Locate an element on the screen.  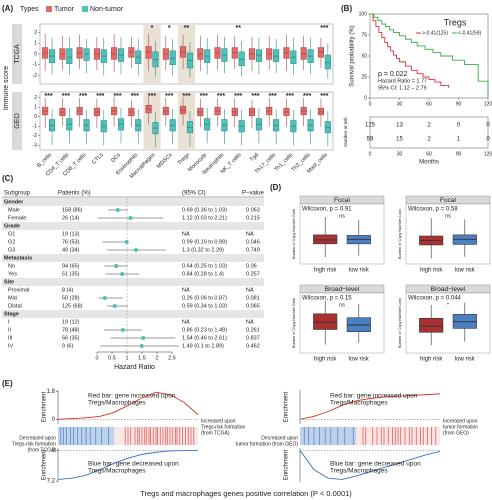
p-value: 0.215 is located at coordinates (253, 218).